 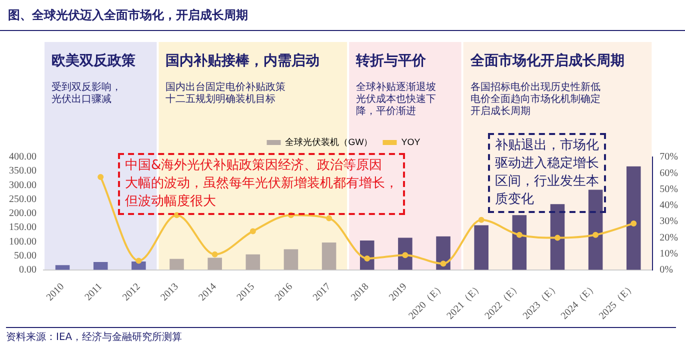 What do you see at coordinates (341, 335) in the screenshot?
I see `text: 资料来源：IEA，经济与金融研究所测算` at bounding box center [341, 335].